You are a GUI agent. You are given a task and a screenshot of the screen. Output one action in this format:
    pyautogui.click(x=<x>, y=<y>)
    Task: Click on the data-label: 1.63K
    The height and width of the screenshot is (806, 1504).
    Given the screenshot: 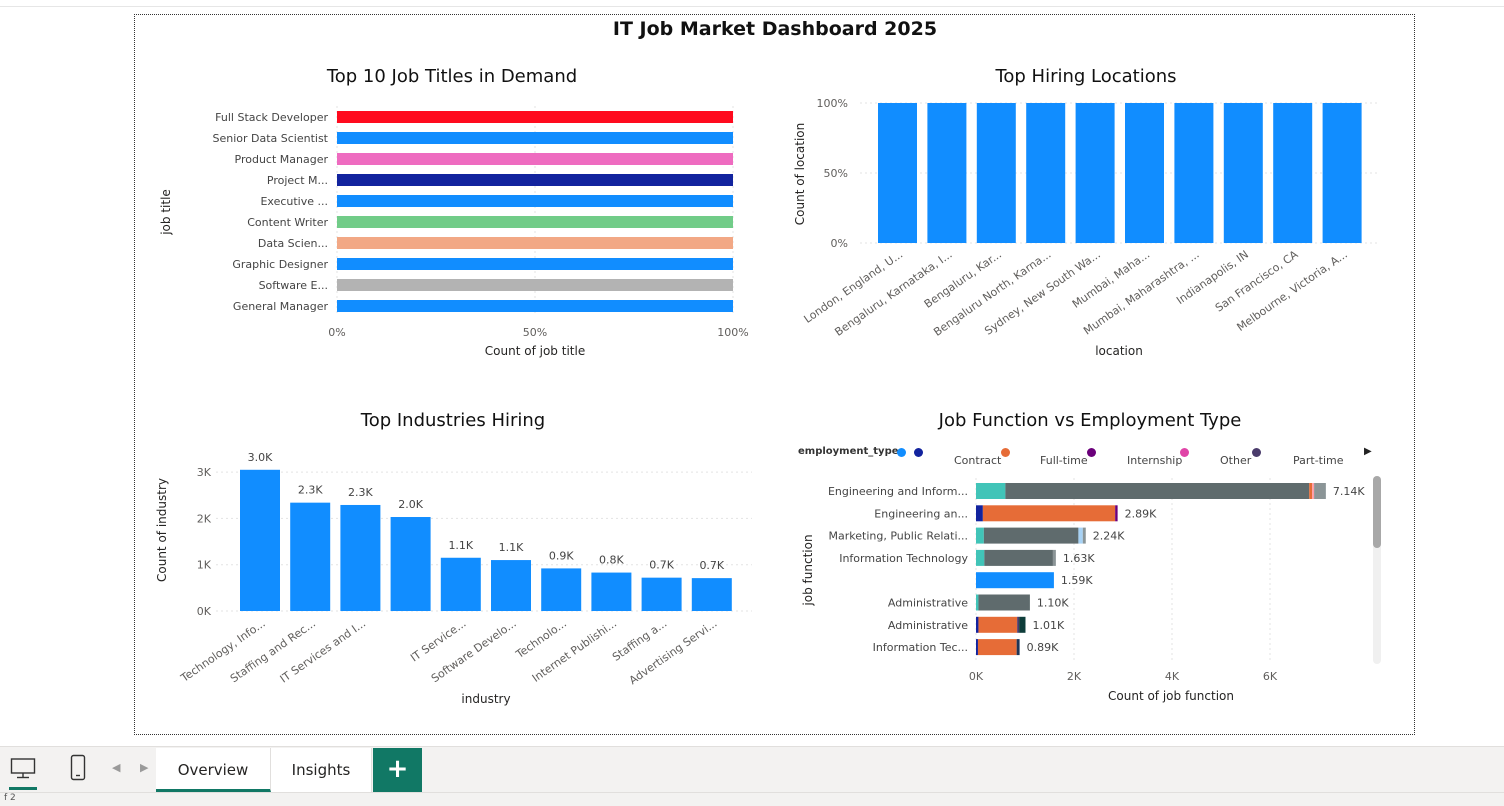 What is the action you would take?
    pyautogui.click(x=1079, y=558)
    